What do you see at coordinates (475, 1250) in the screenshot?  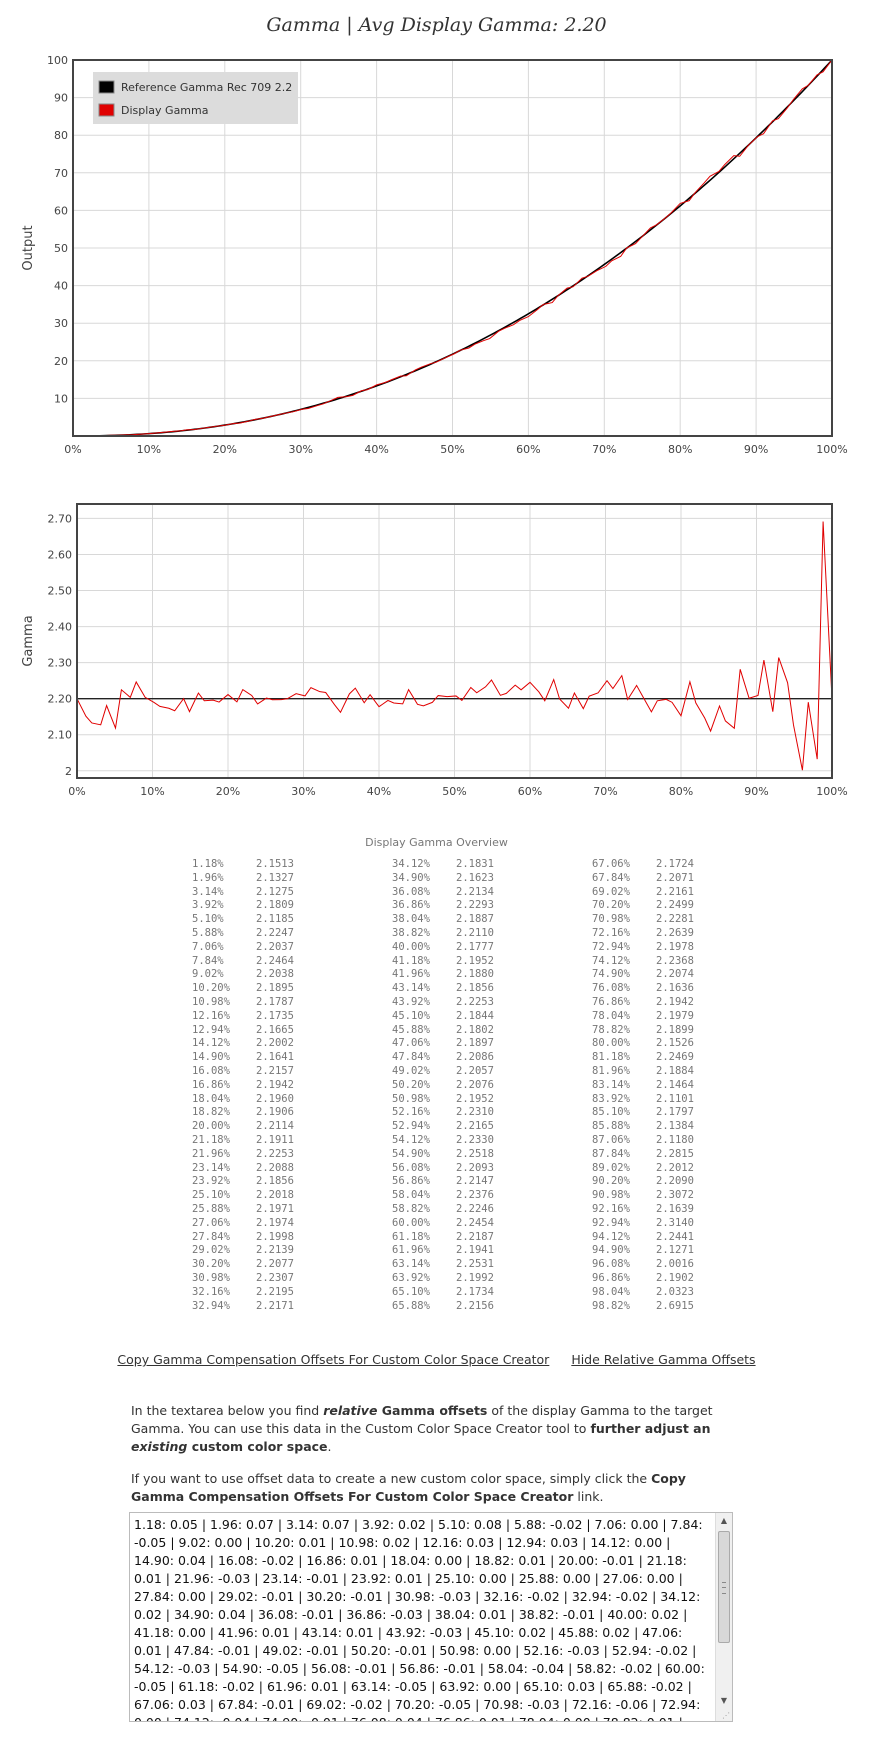 I see `overview-gamma: 2.1941` at bounding box center [475, 1250].